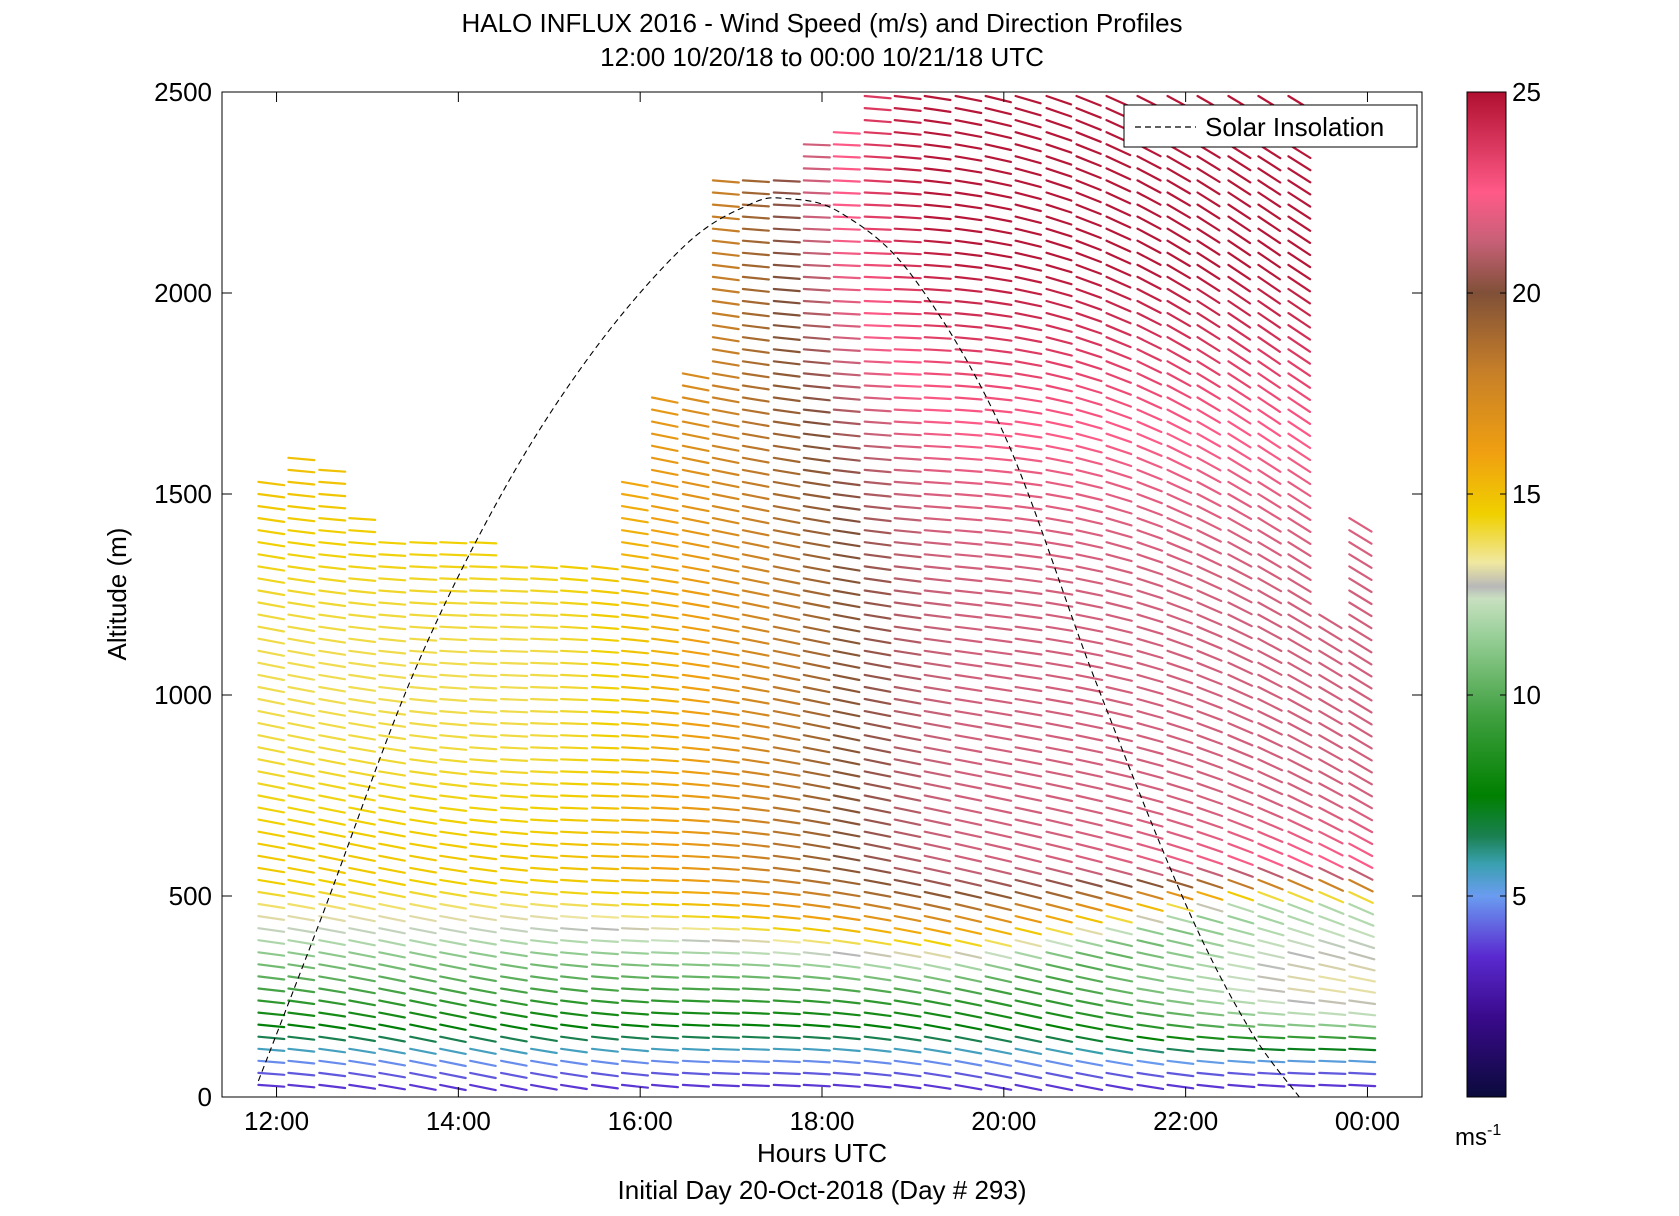 The height and width of the screenshot is (1216, 1679). Describe the element at coordinates (458, 1121) in the screenshot. I see `x-tick-label-1: 14:00` at that location.